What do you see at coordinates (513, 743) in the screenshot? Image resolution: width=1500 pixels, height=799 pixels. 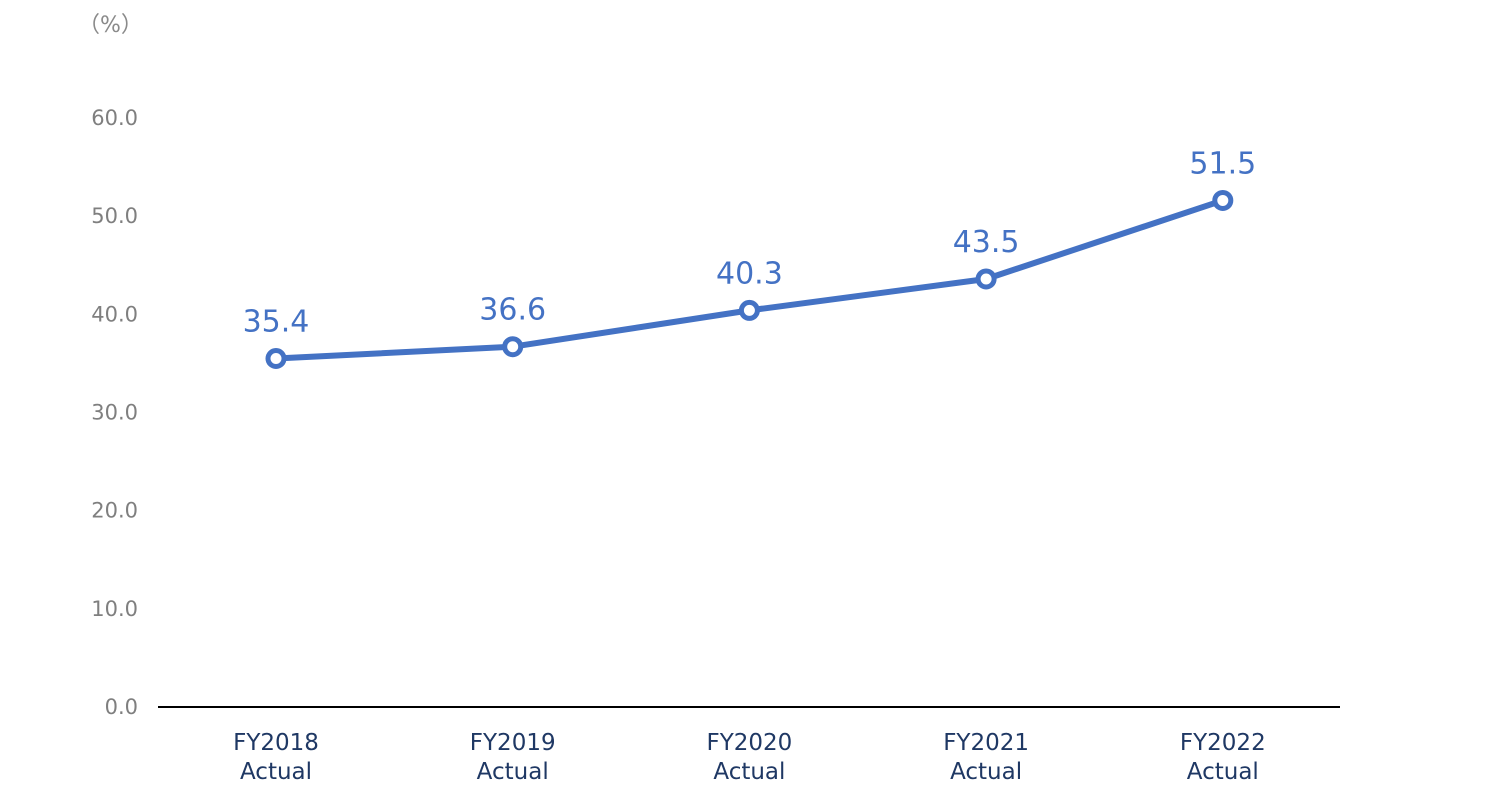 I see `x-tick-label-line: FY2019` at bounding box center [513, 743].